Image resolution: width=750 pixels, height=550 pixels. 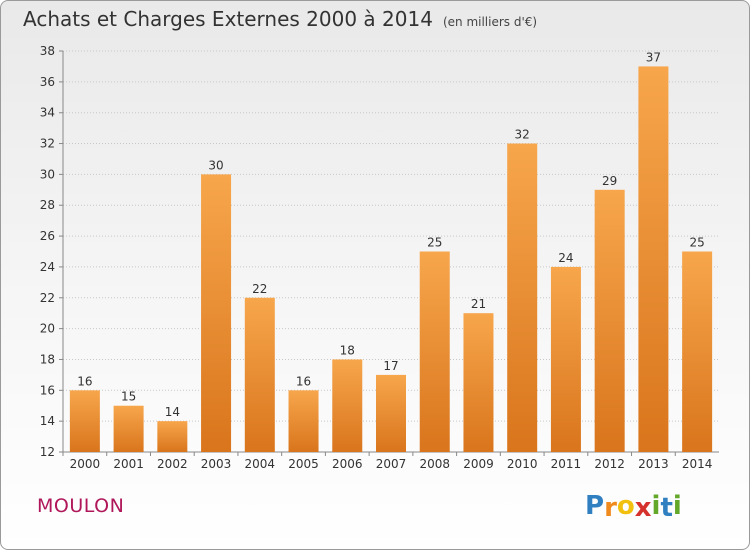 I want to click on x-tick-label-2009: 2009, so click(x=478, y=464).